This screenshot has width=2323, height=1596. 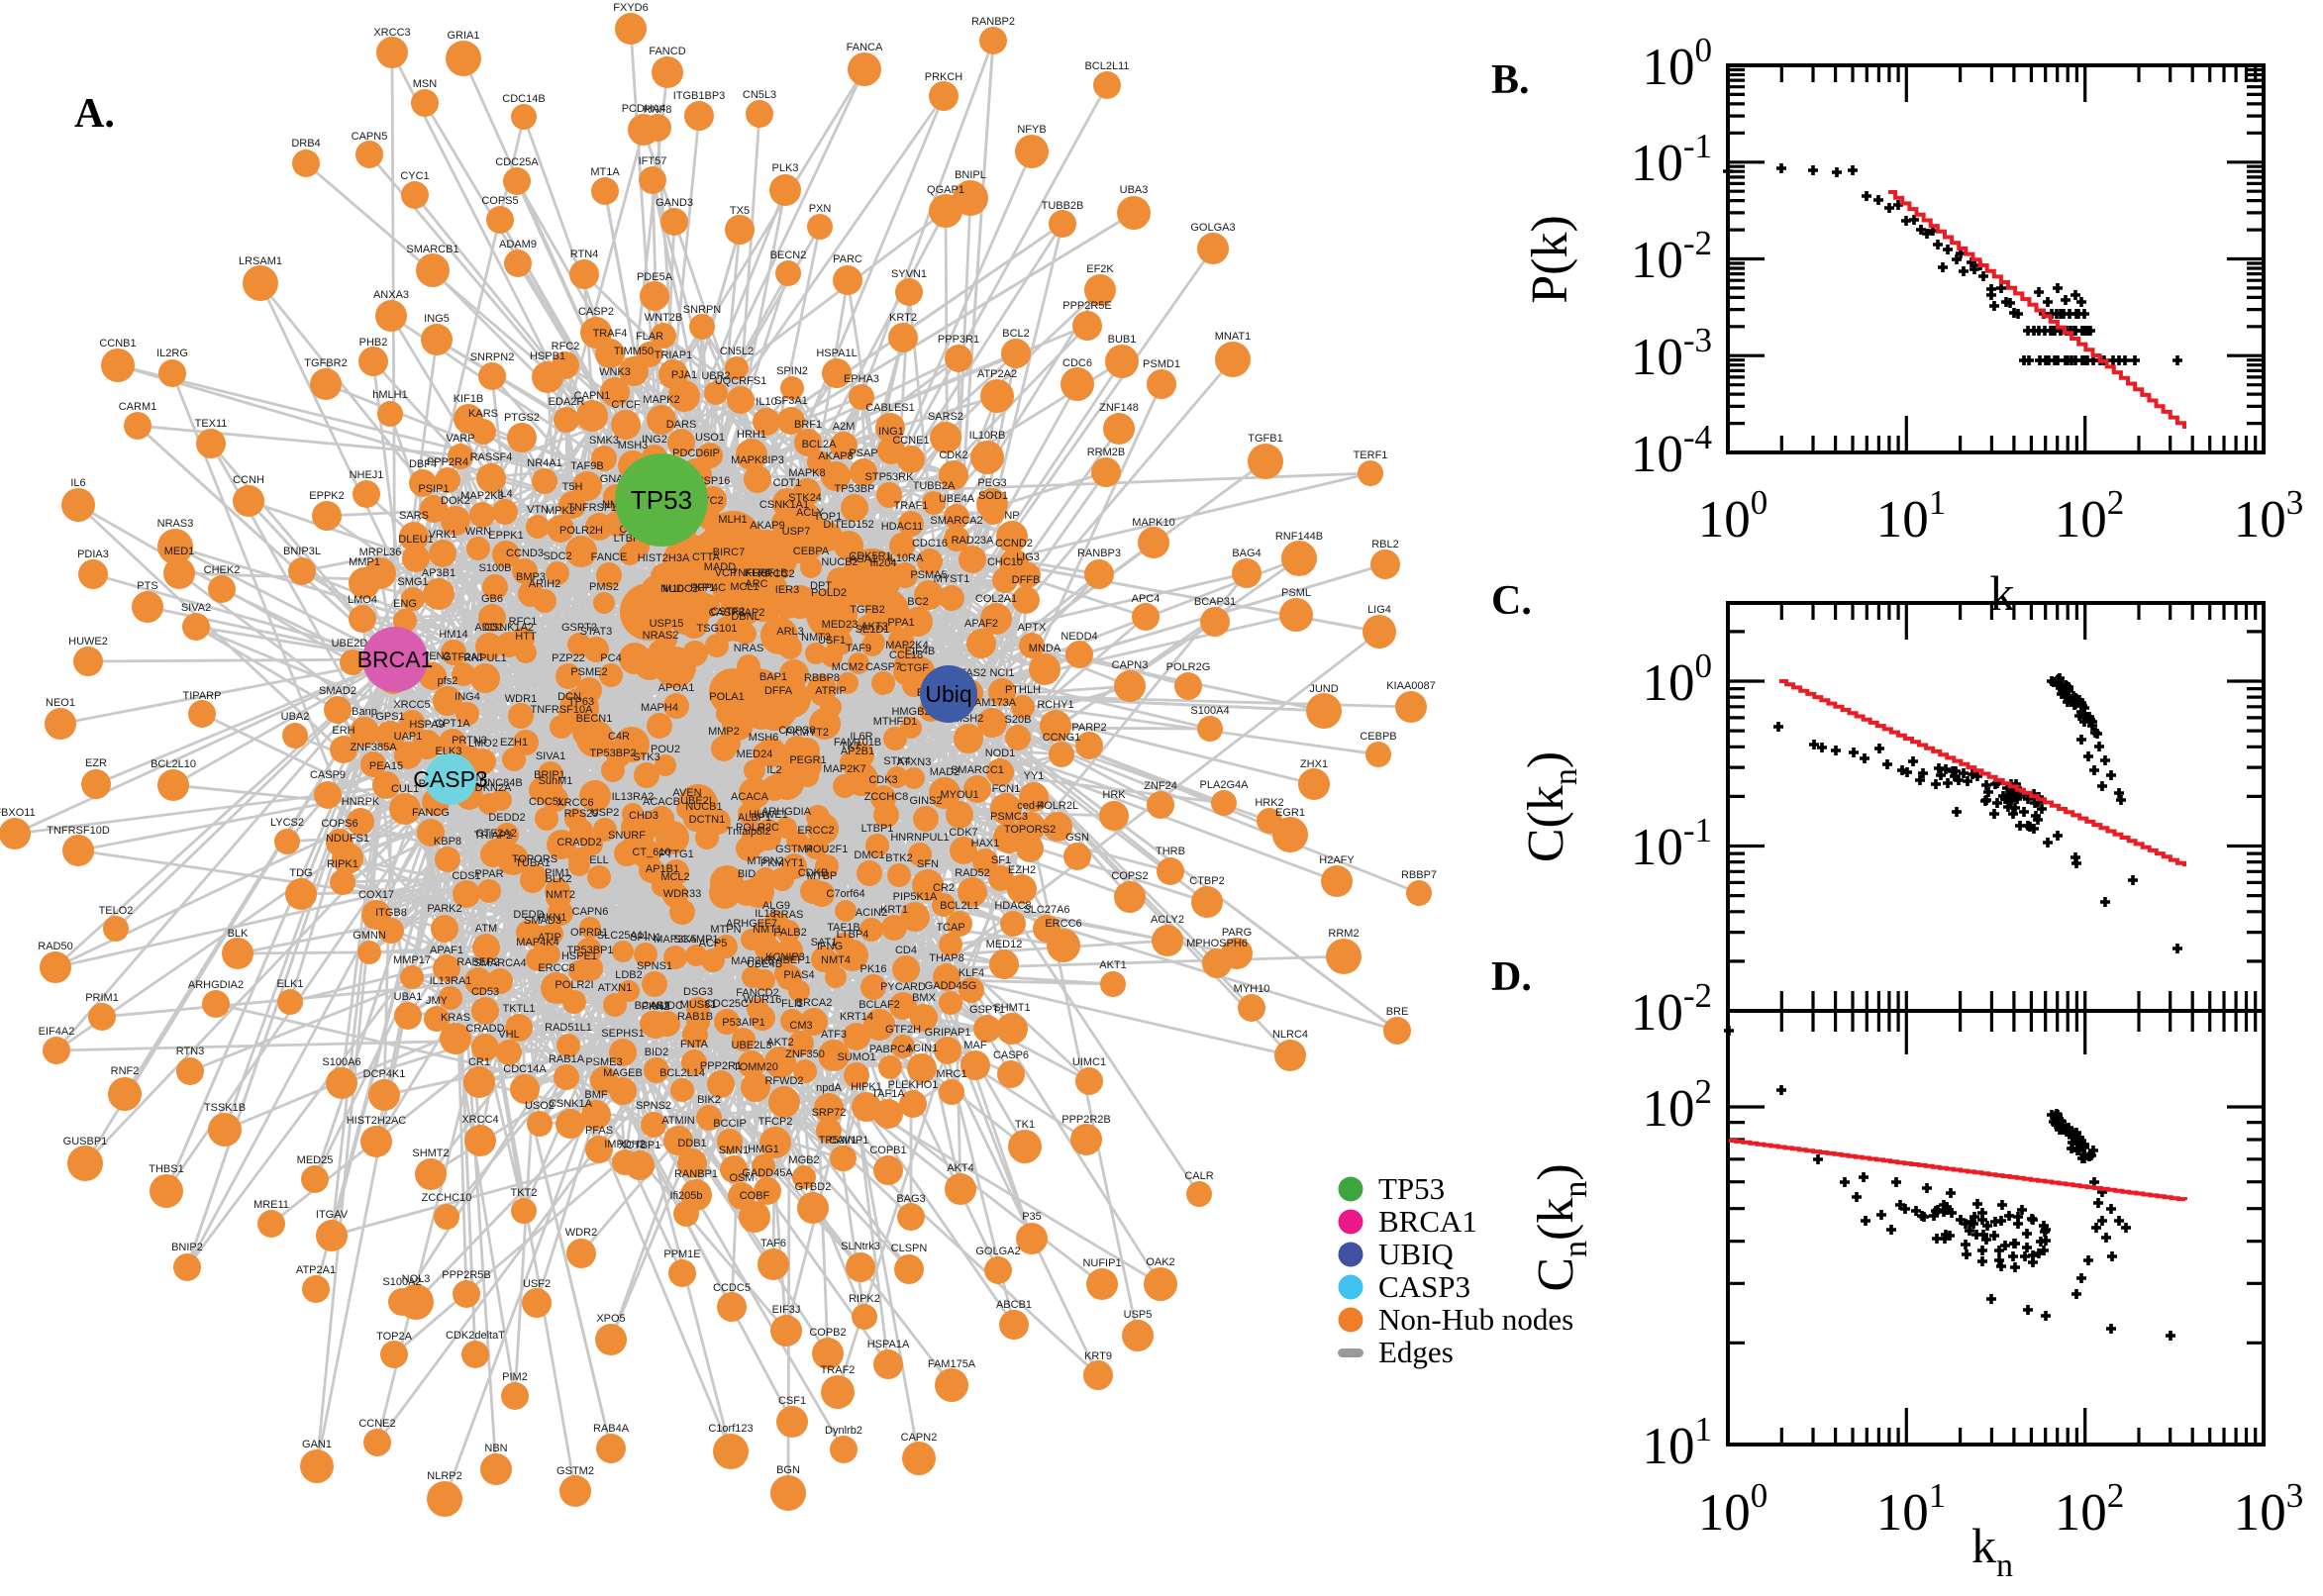 I want to click on svg-text: ARHGDIA2, so click(x=216, y=985).